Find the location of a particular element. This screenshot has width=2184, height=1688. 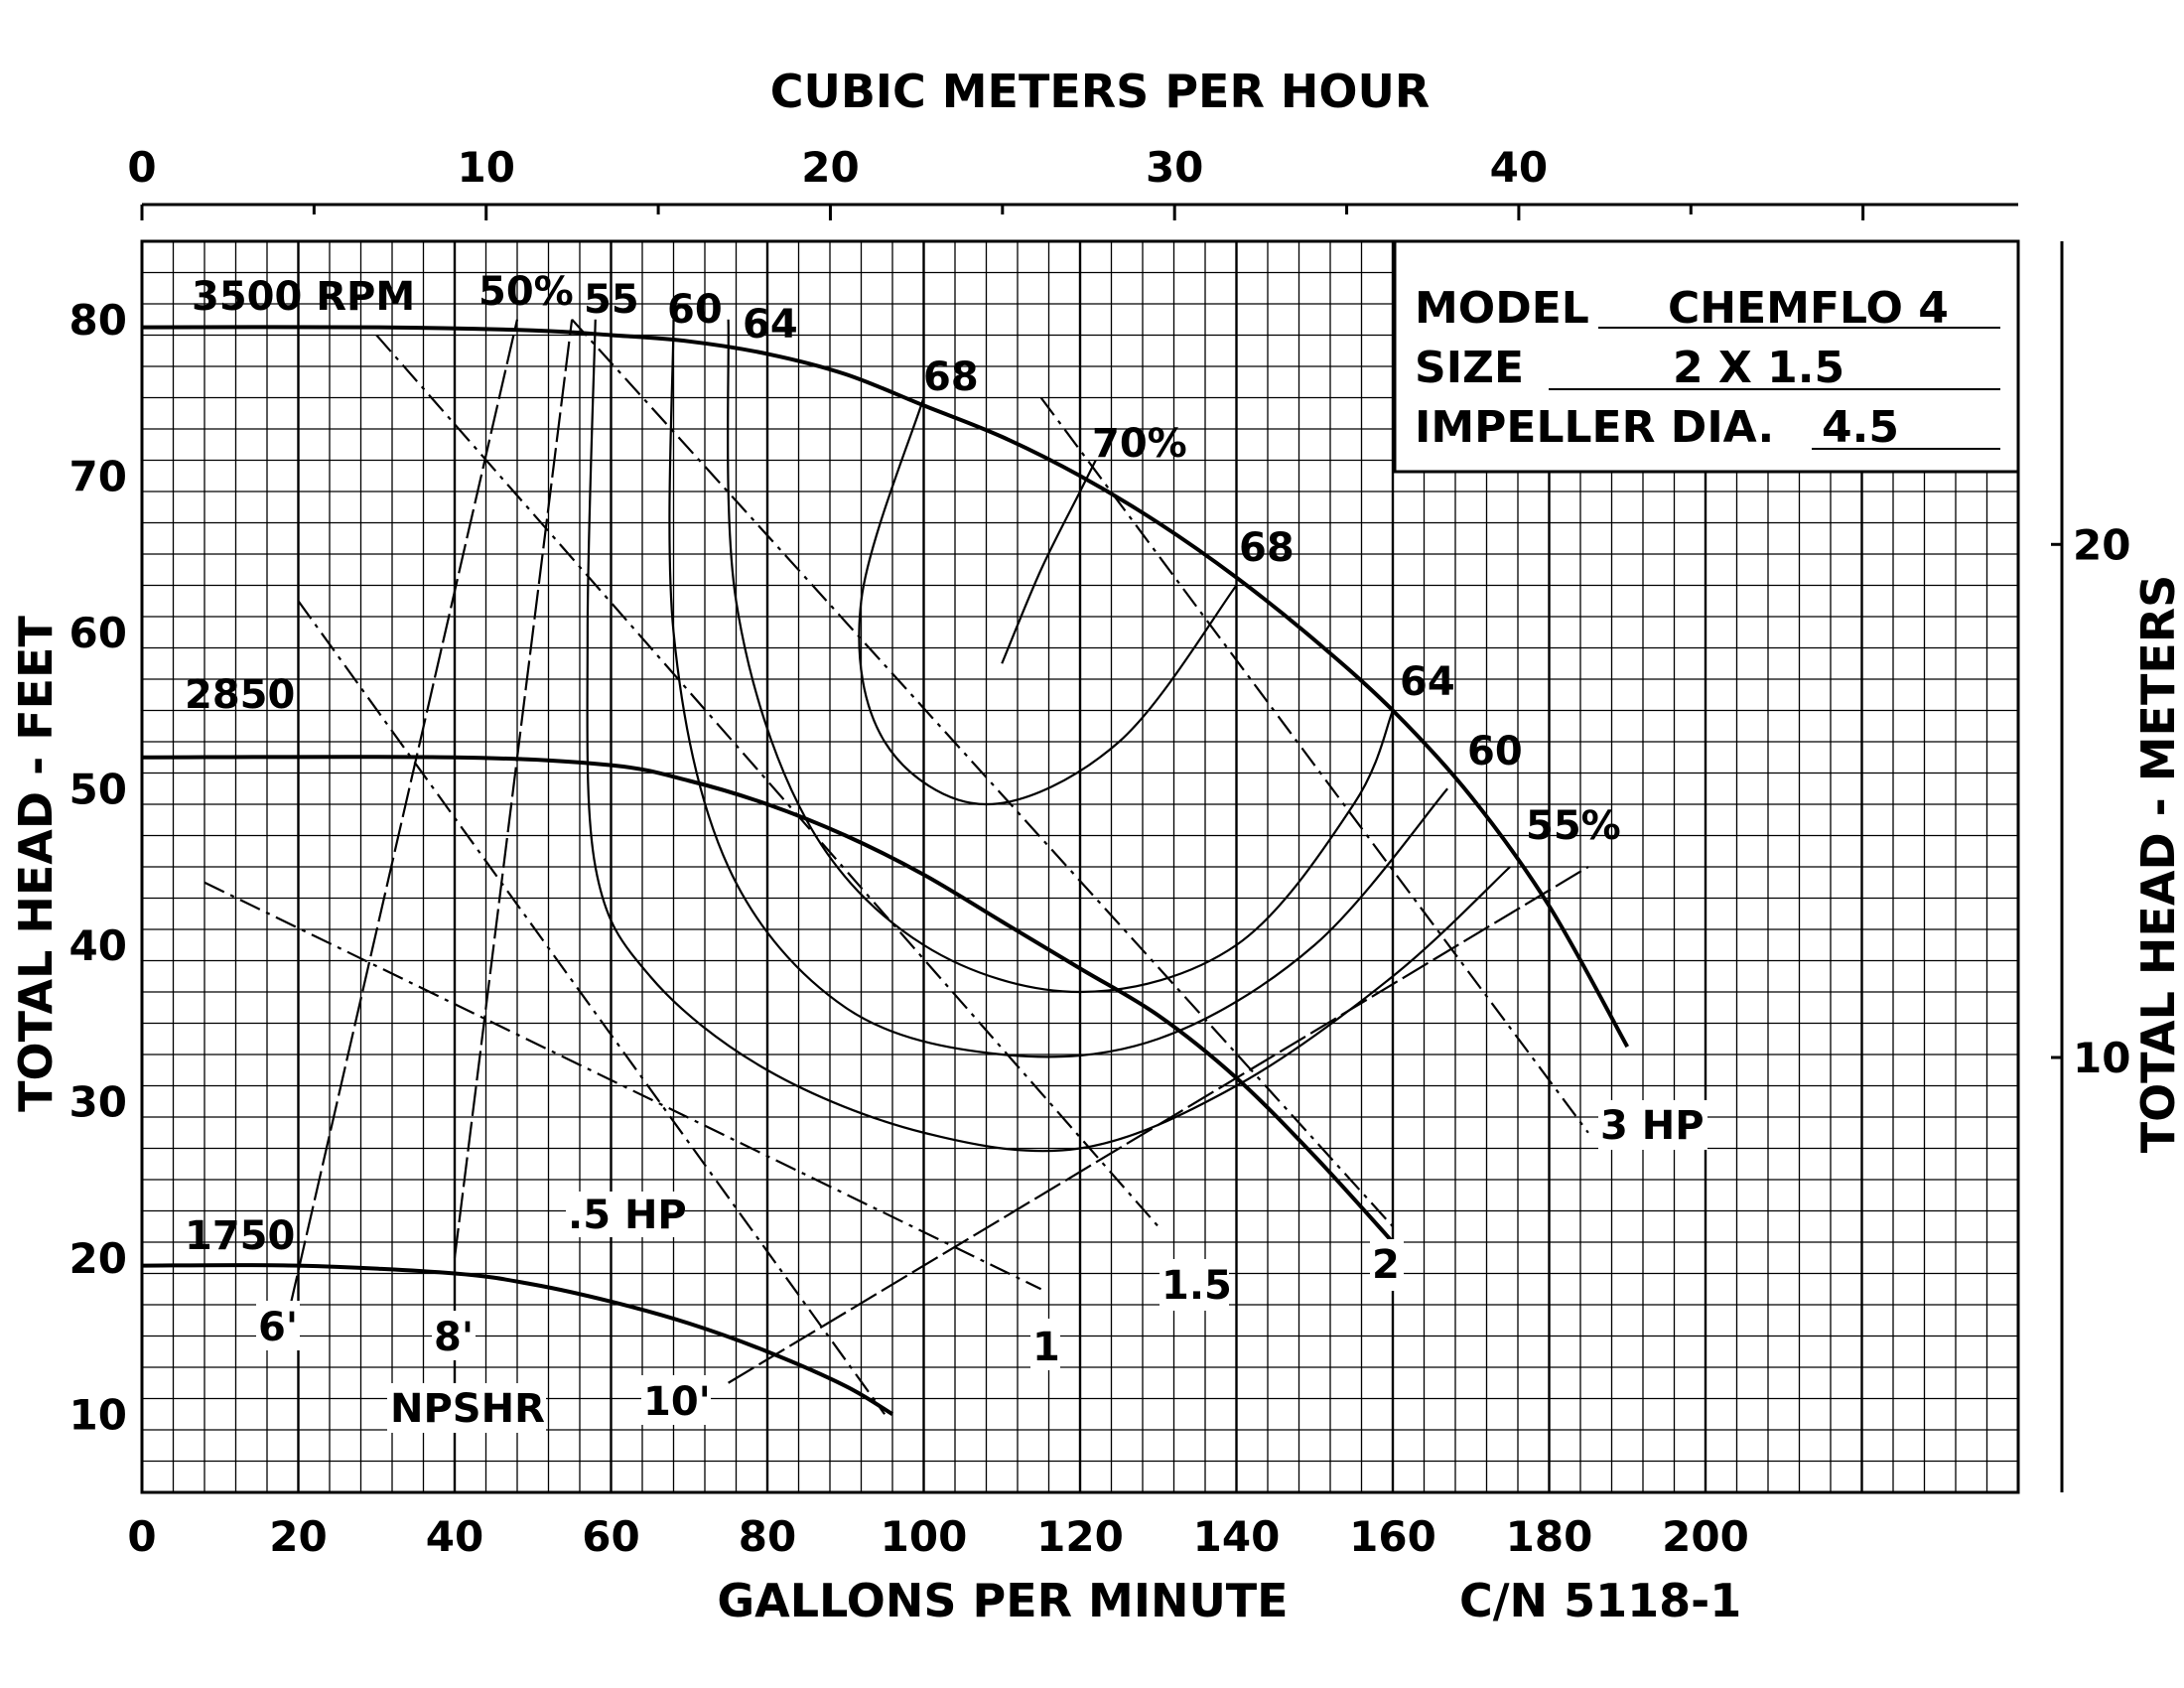

right-axis-ticks: 10 20 is located at coordinates (2090, 801).